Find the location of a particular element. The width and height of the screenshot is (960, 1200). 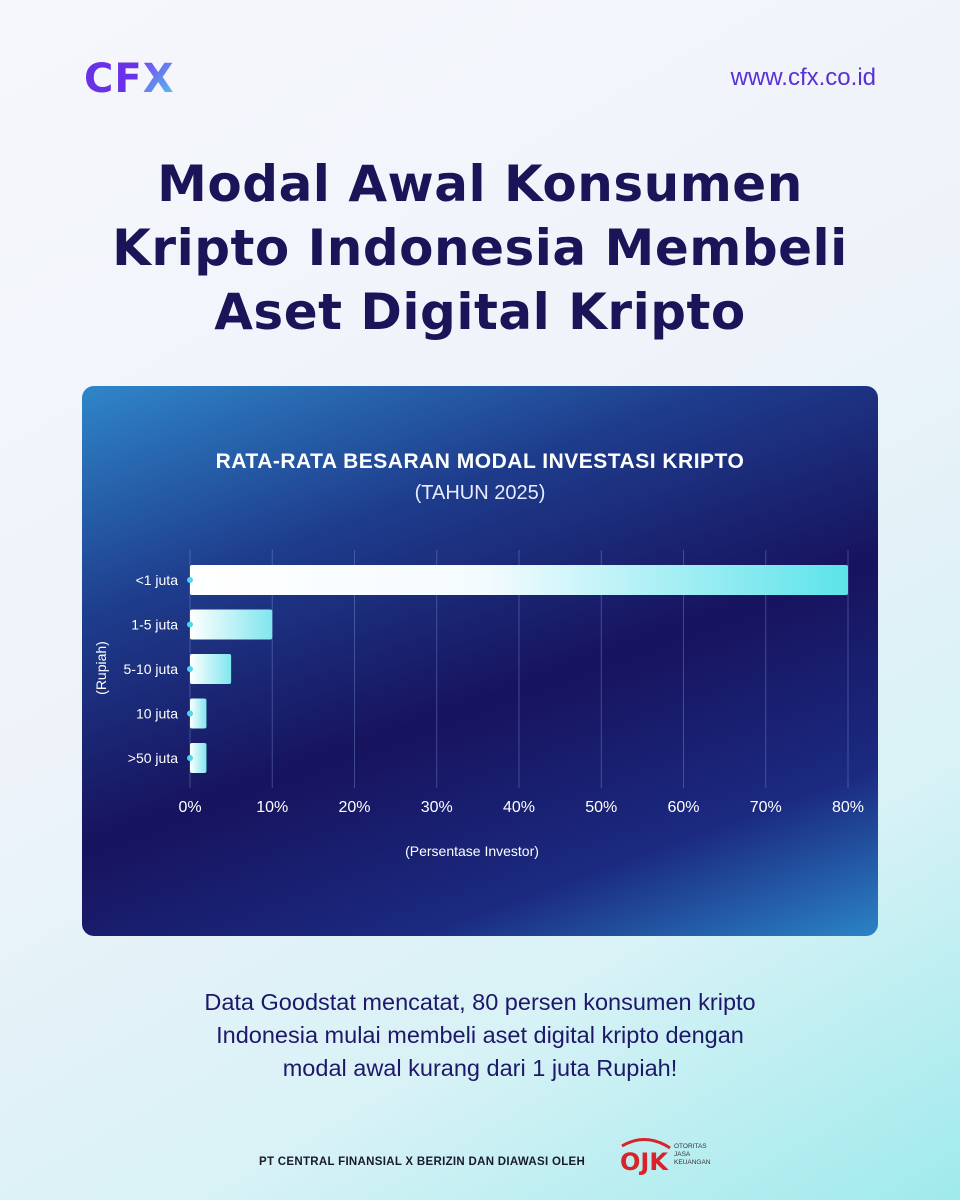

ojk-line-1: OTORITAS is located at coordinates (690, 1146).